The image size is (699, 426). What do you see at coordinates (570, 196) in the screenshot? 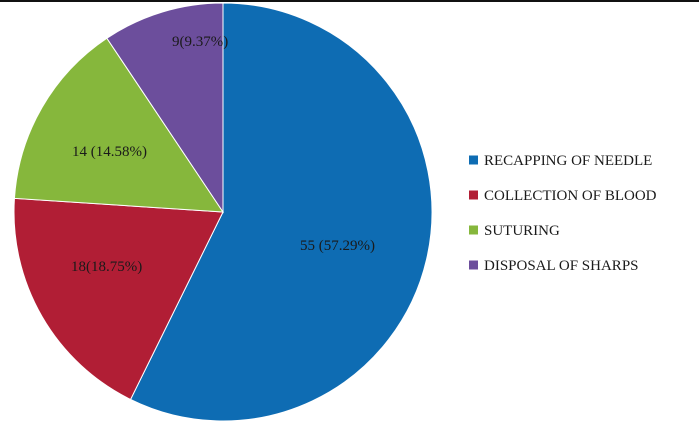
I see `legend-label: COLLECTION OF BLOOD` at bounding box center [570, 196].